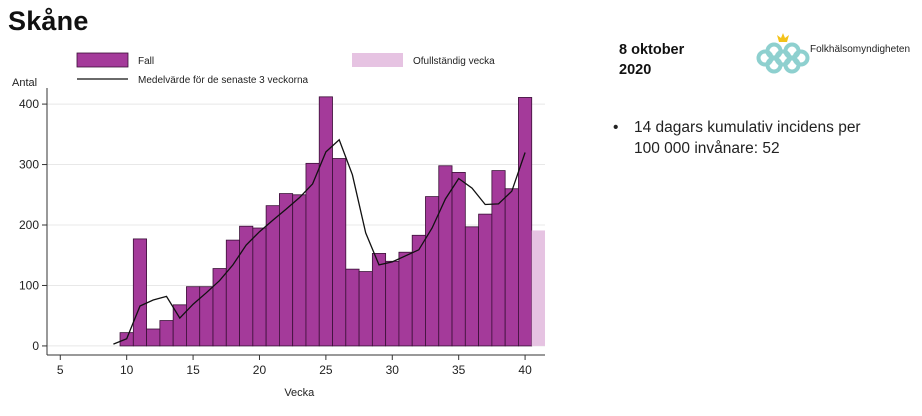 The width and height of the screenshot is (922, 416). What do you see at coordinates (652, 50) in the screenshot?
I see `report-date-line1: 8 oktober` at bounding box center [652, 50].